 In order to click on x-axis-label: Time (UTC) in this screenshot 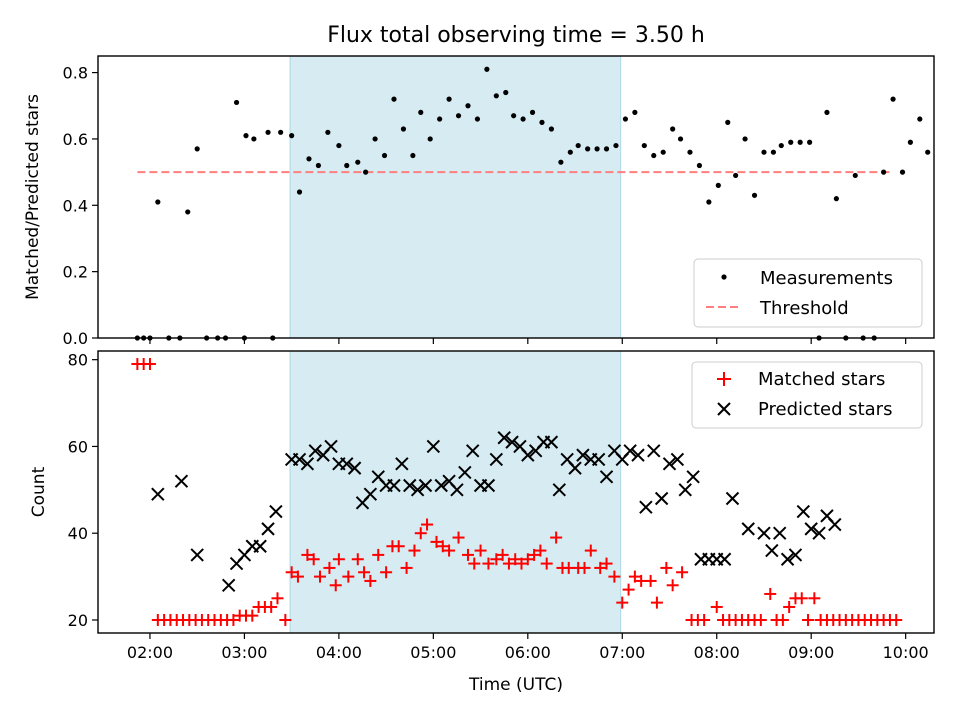, I will do `click(515, 685)`.